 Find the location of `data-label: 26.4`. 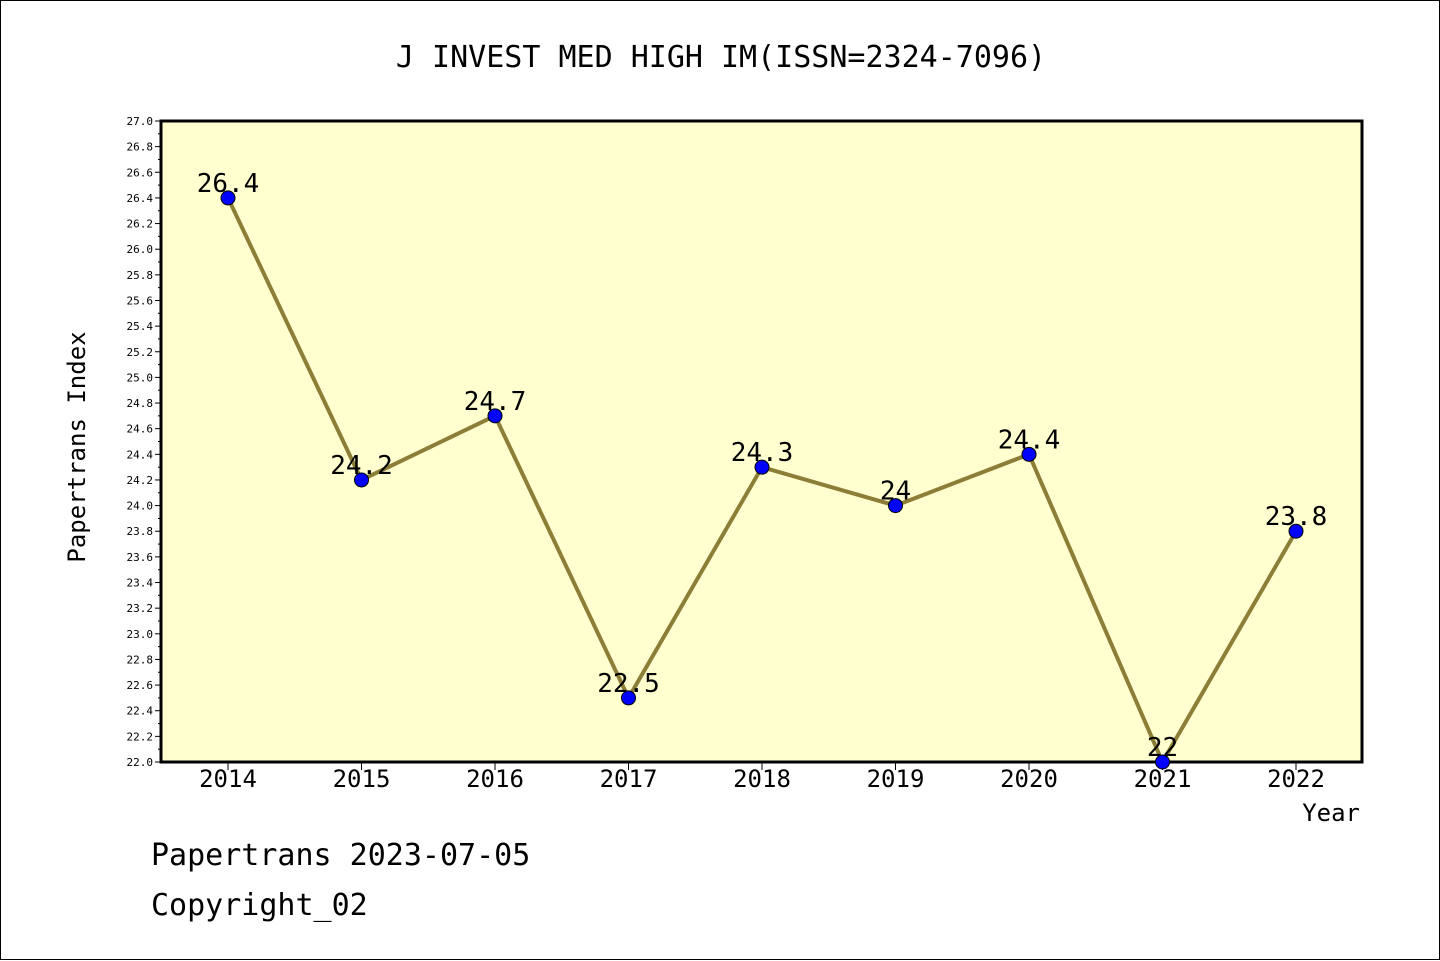

data-label: 26.4 is located at coordinates (228, 184).